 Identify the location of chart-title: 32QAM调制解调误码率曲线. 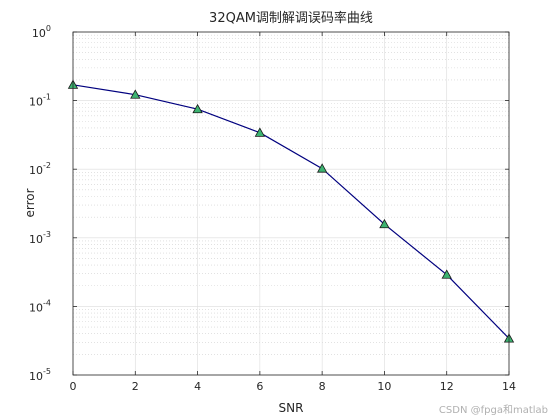
(291, 18).